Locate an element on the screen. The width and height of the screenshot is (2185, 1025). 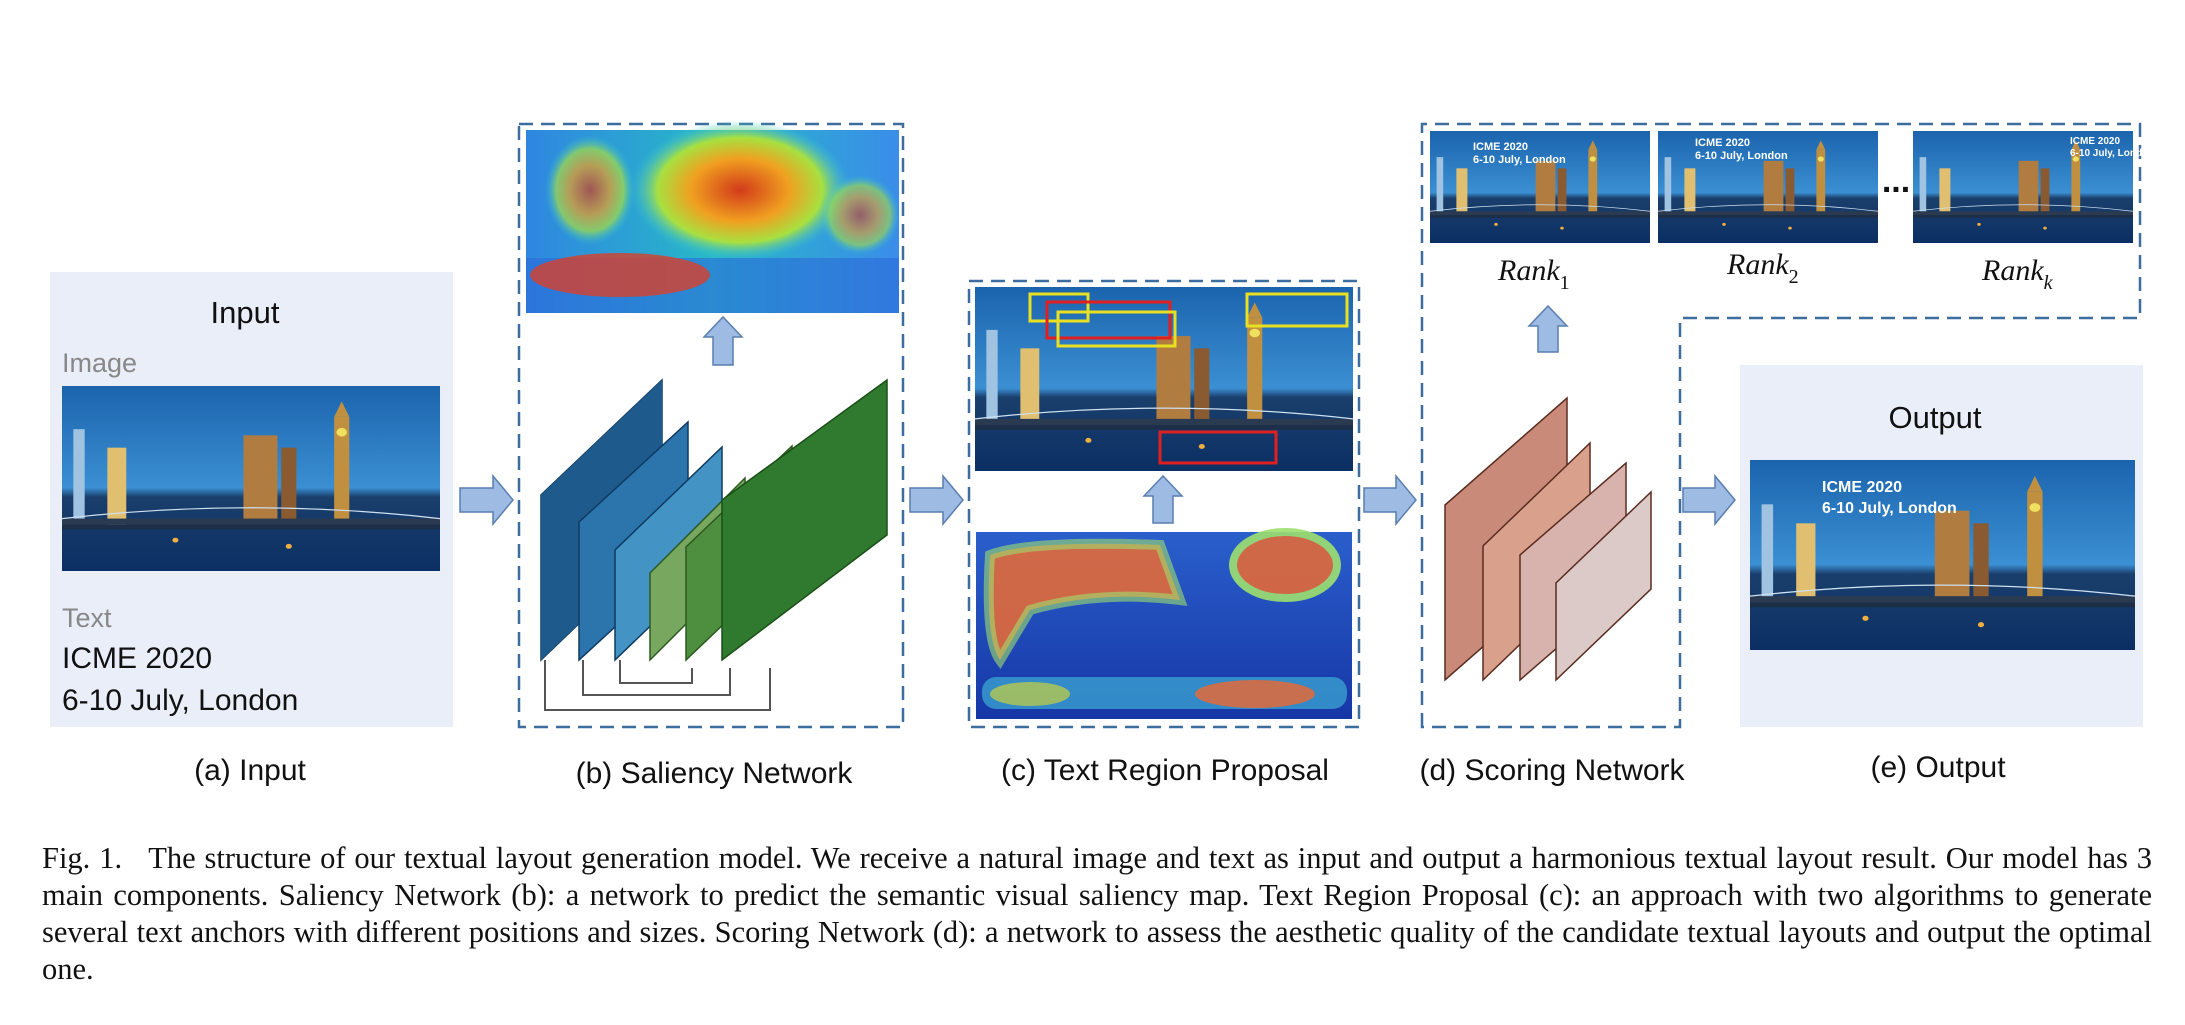
input-text-line1: ICME 2020 is located at coordinates (137, 658).